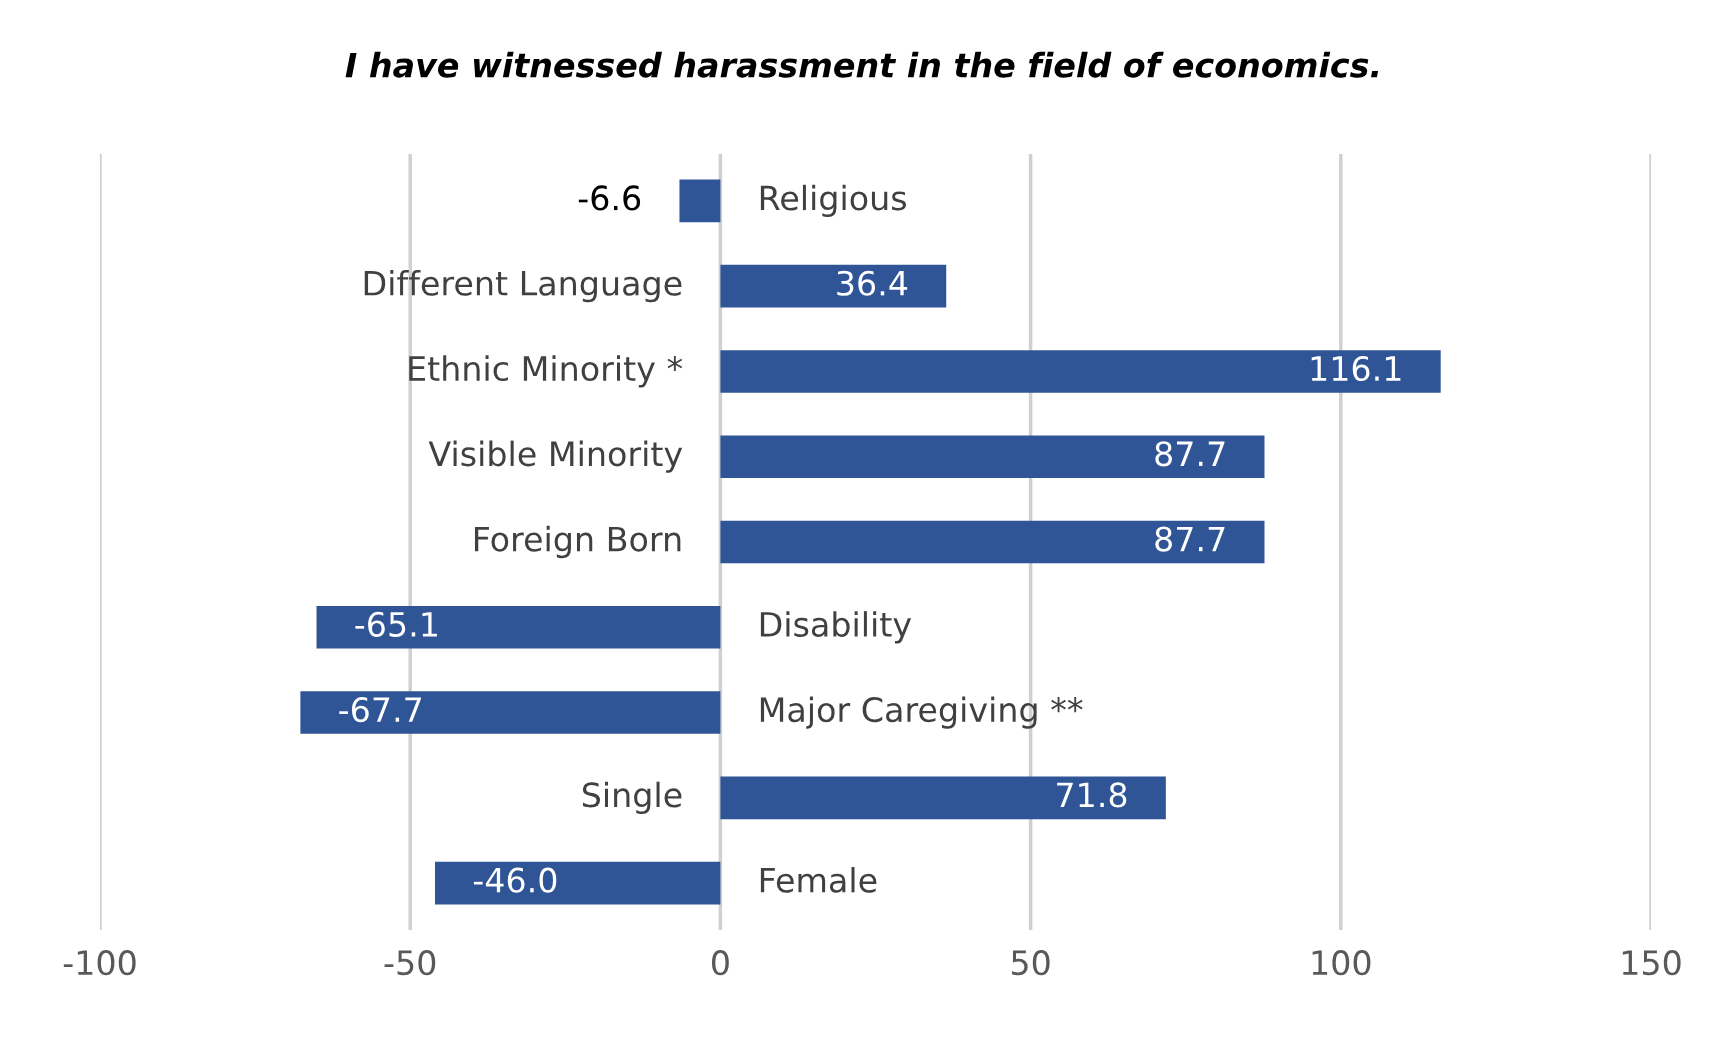  Describe the element at coordinates (720, 963) in the screenshot. I see `x-tick-label: 0` at that location.